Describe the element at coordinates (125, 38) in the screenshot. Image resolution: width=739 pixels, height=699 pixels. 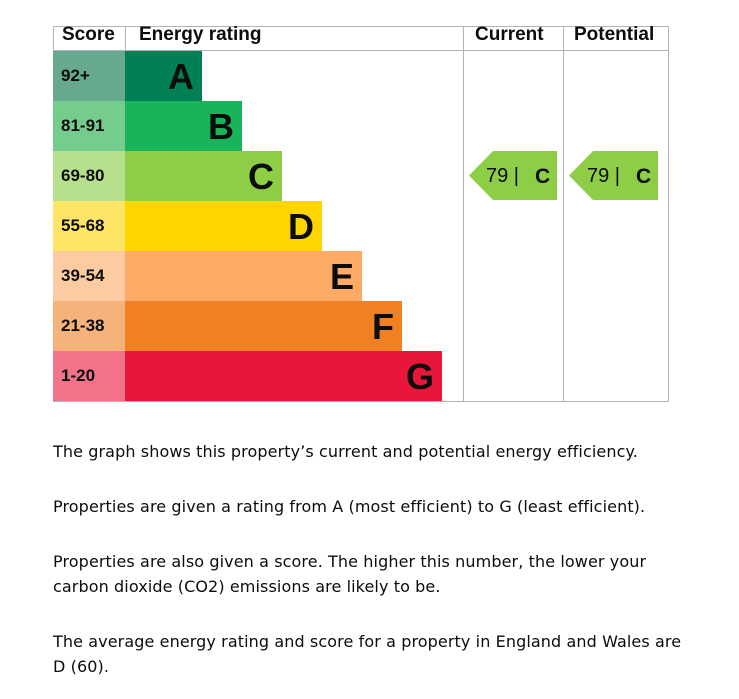
I see `score-divider` at that location.